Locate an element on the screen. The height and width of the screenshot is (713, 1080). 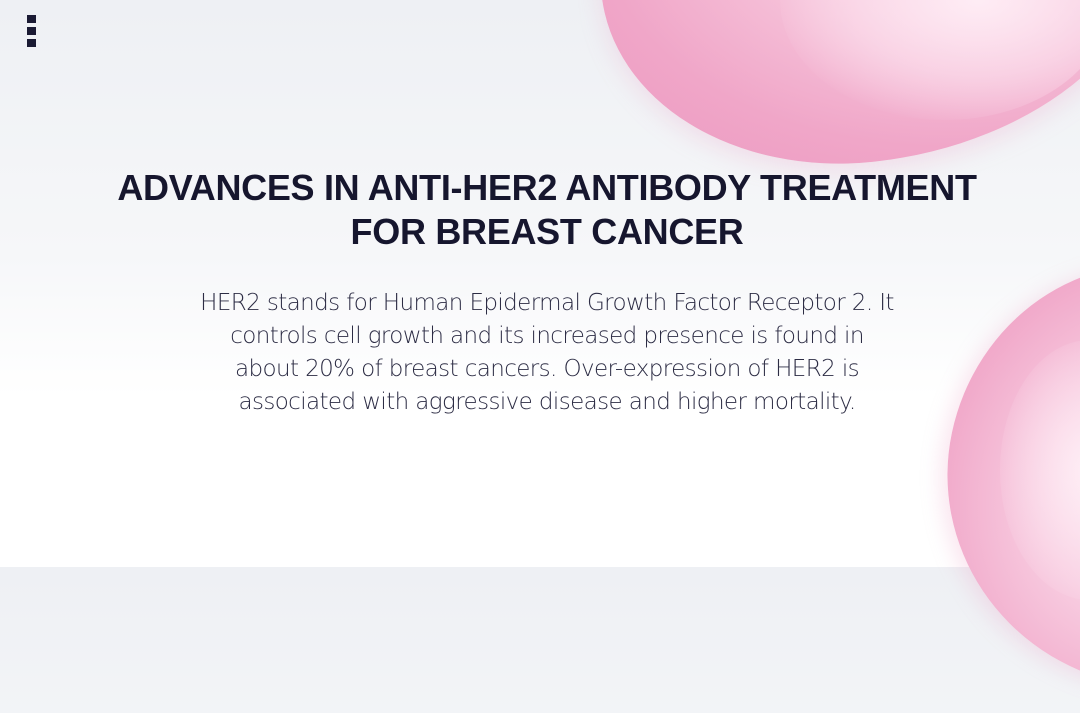
menu-button is located at coordinates (31, 31).